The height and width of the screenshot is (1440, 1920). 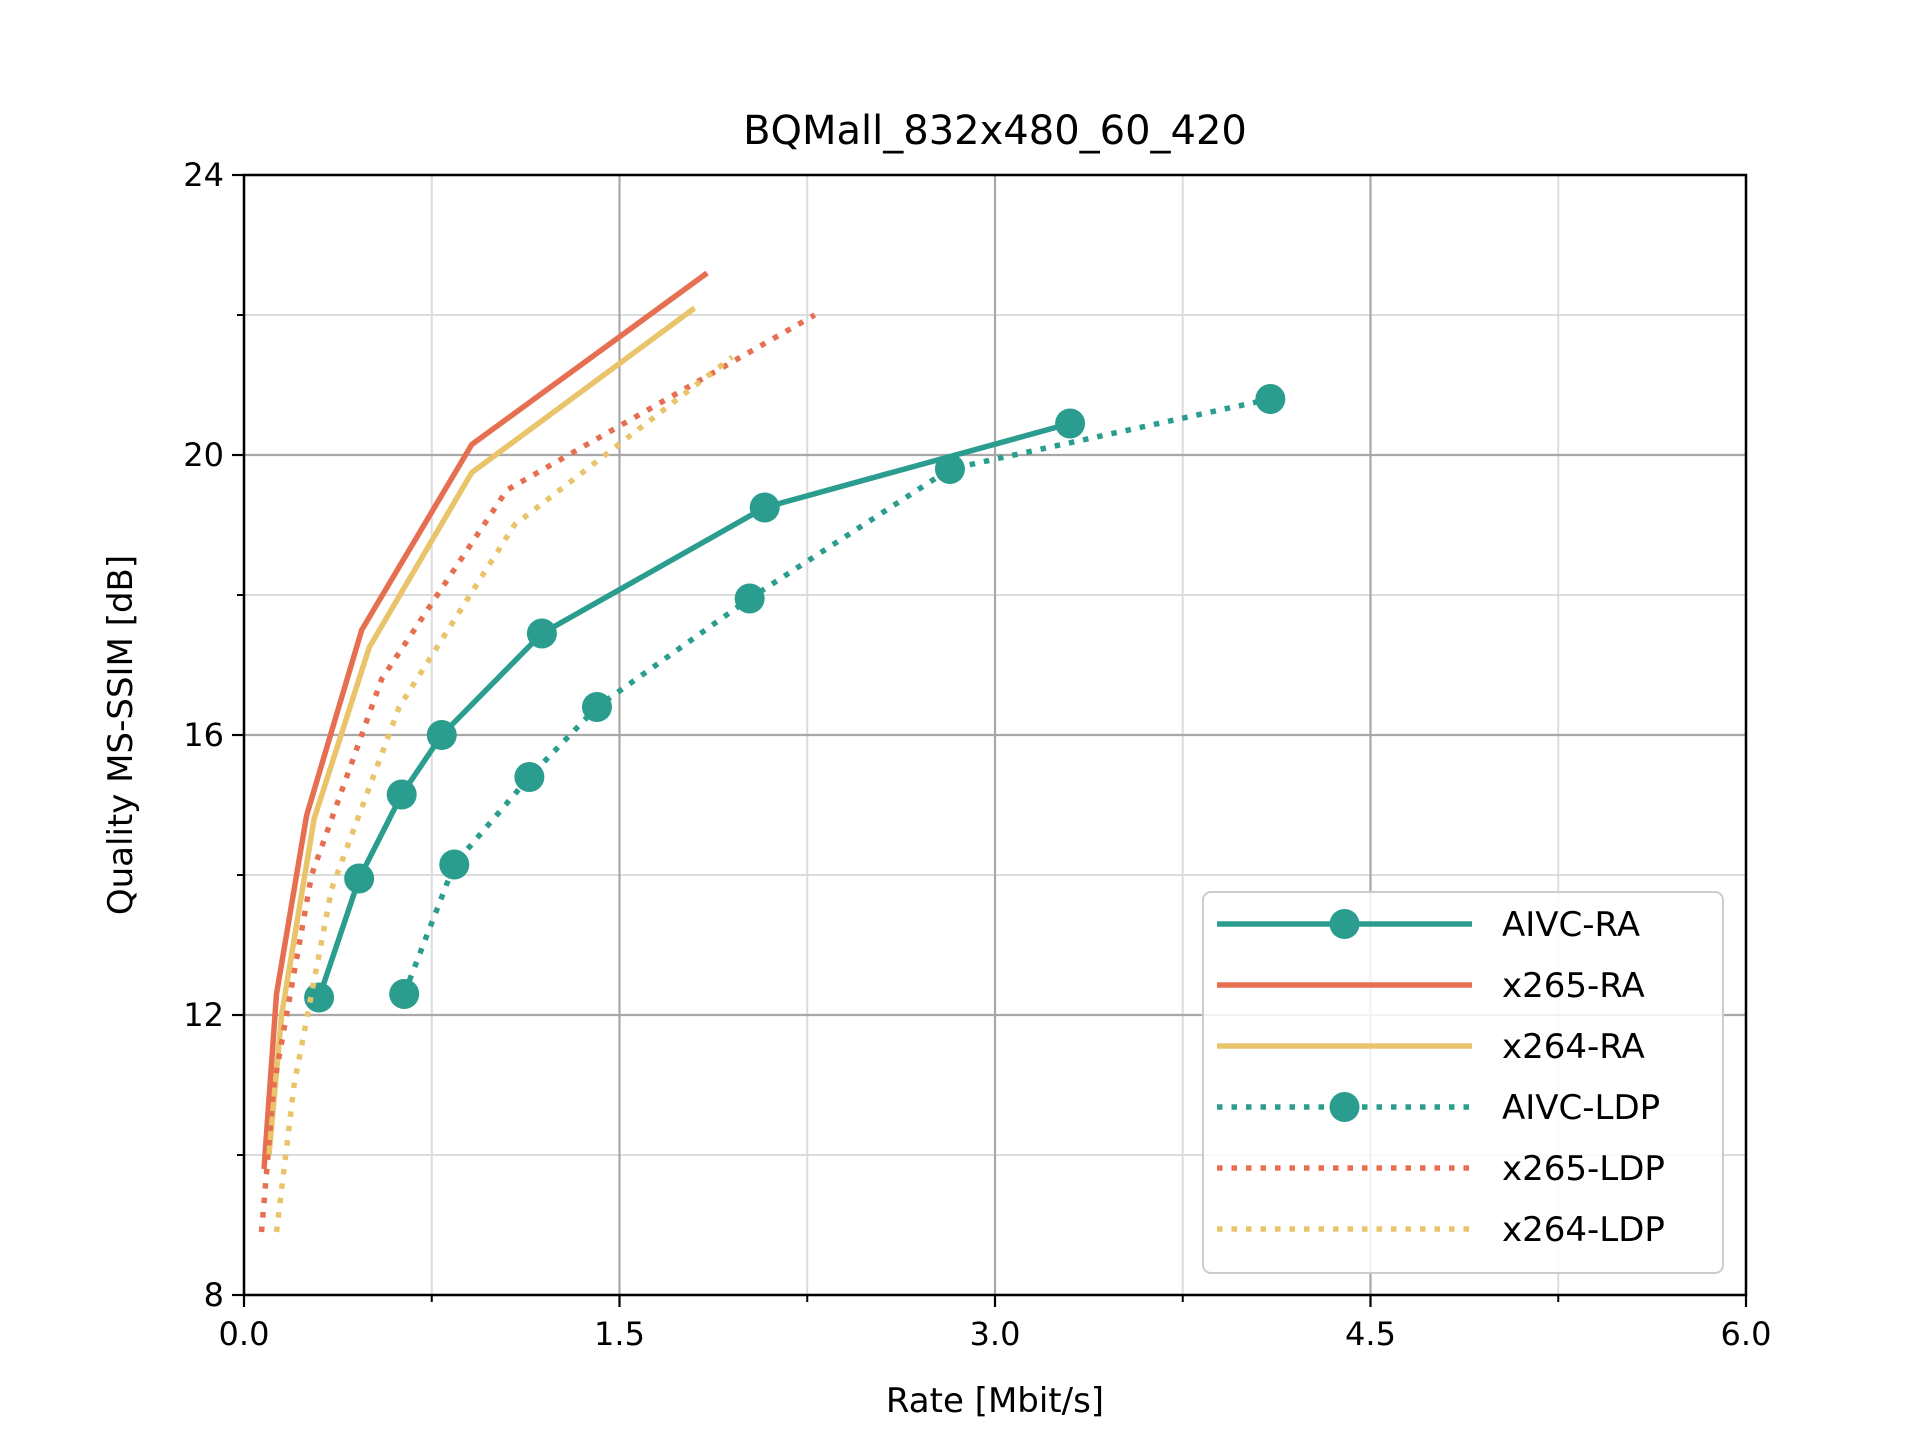 What do you see at coordinates (203, 735) in the screenshot?
I see `y-tick-label: 16` at bounding box center [203, 735].